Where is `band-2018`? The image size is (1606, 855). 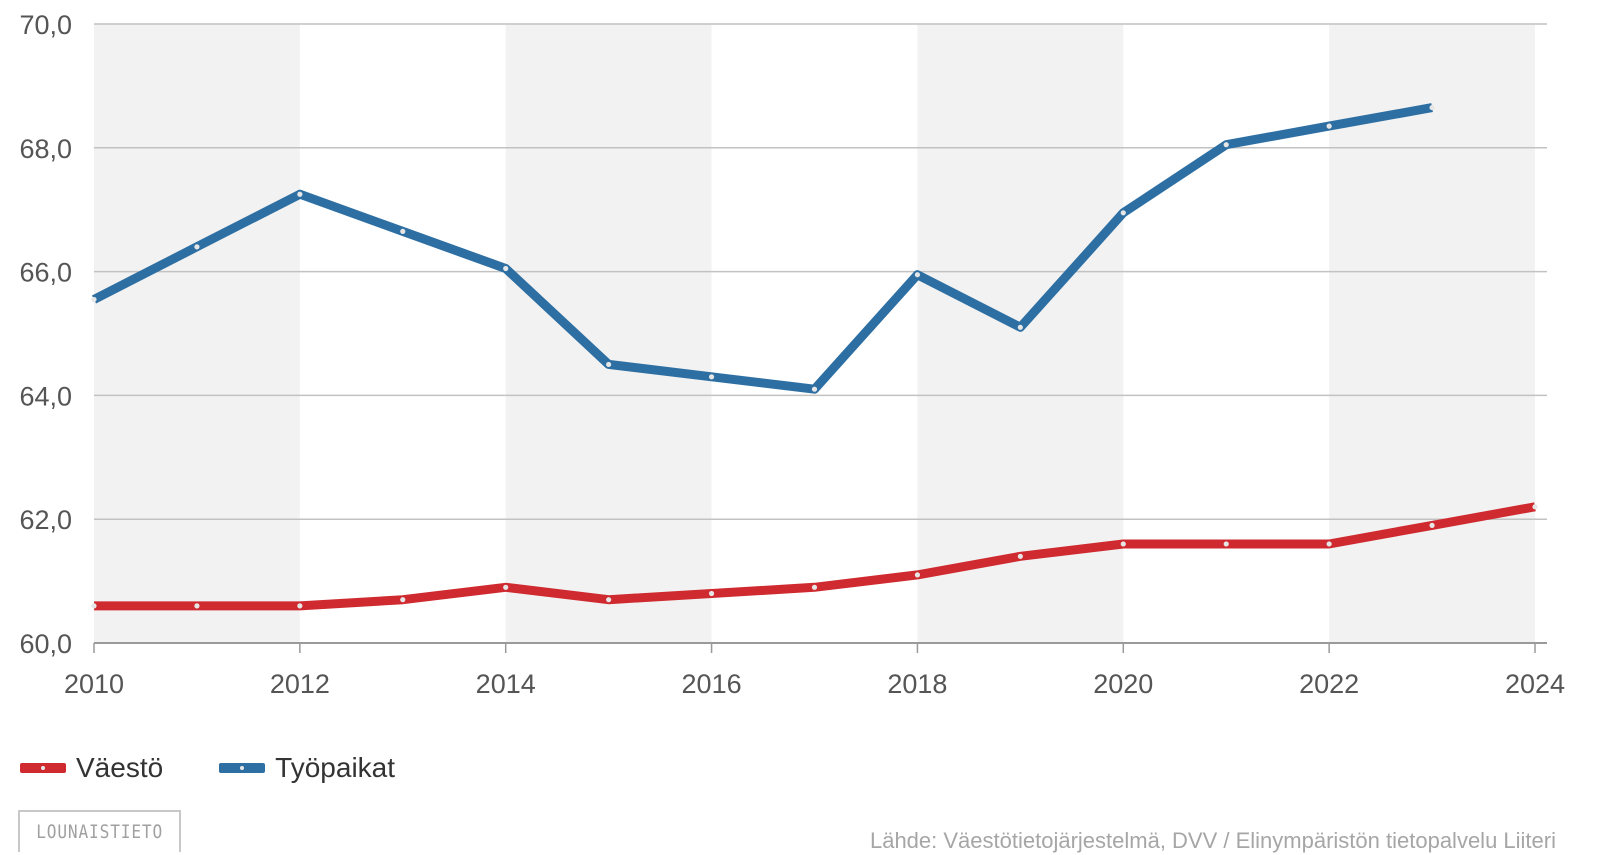
band-2018 is located at coordinates (1020, 333).